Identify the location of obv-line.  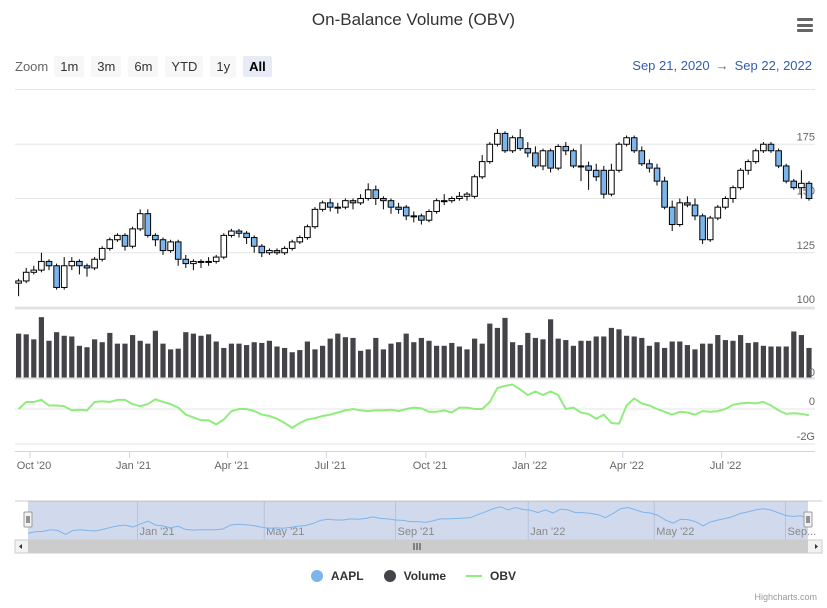
(413, 406).